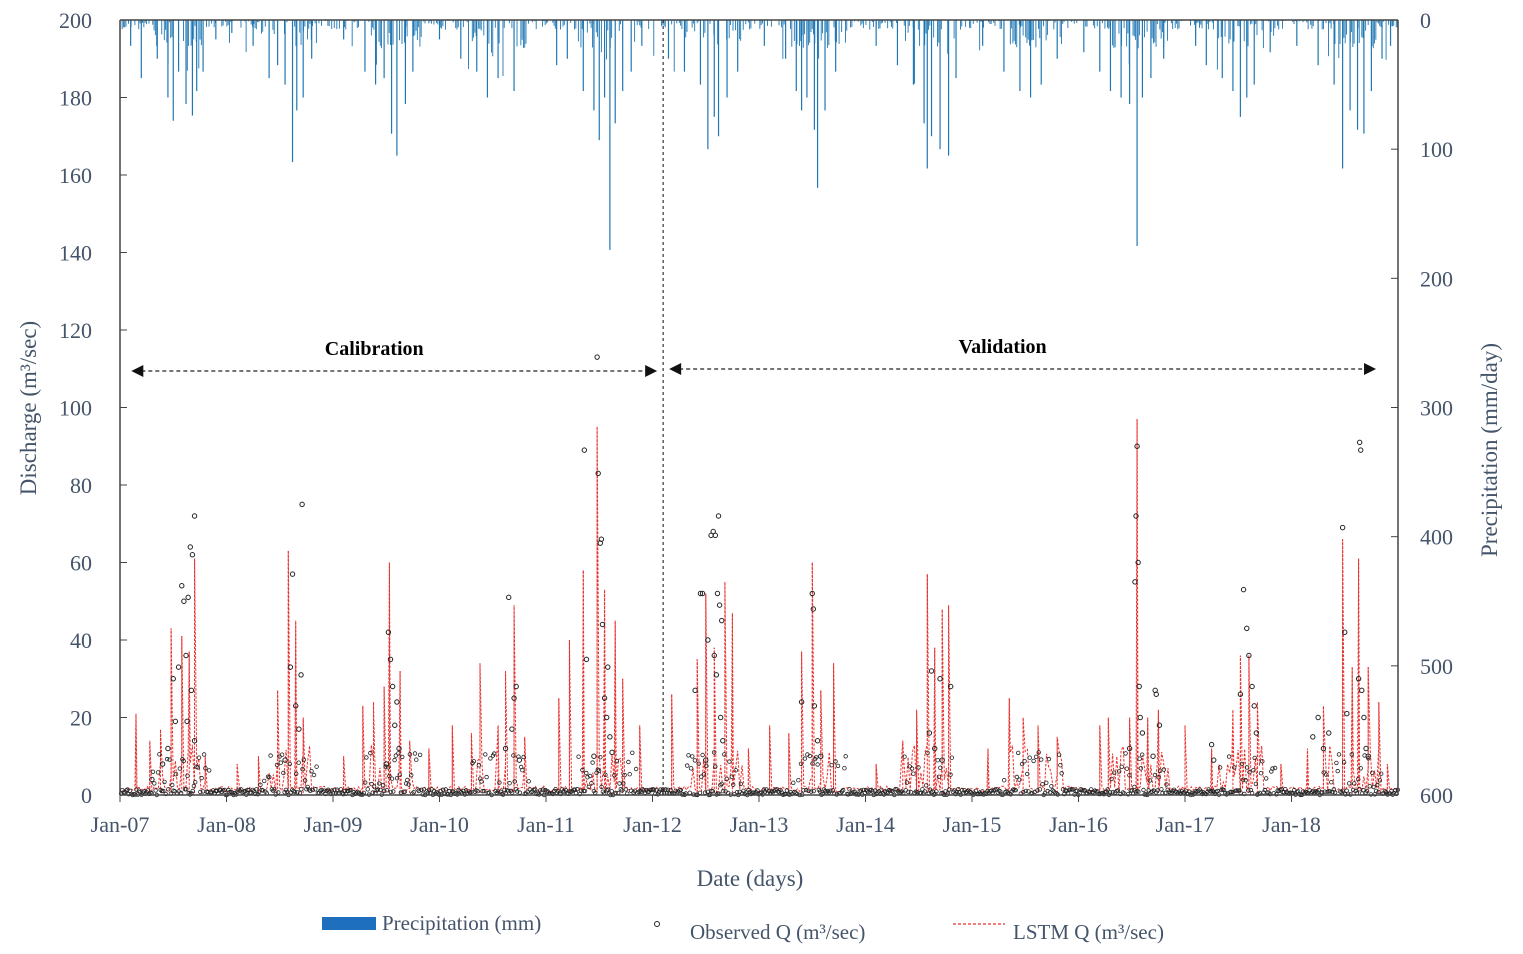 The image size is (1523, 954). I want to click on x-tick-label: Jan-16, so click(1078, 824).